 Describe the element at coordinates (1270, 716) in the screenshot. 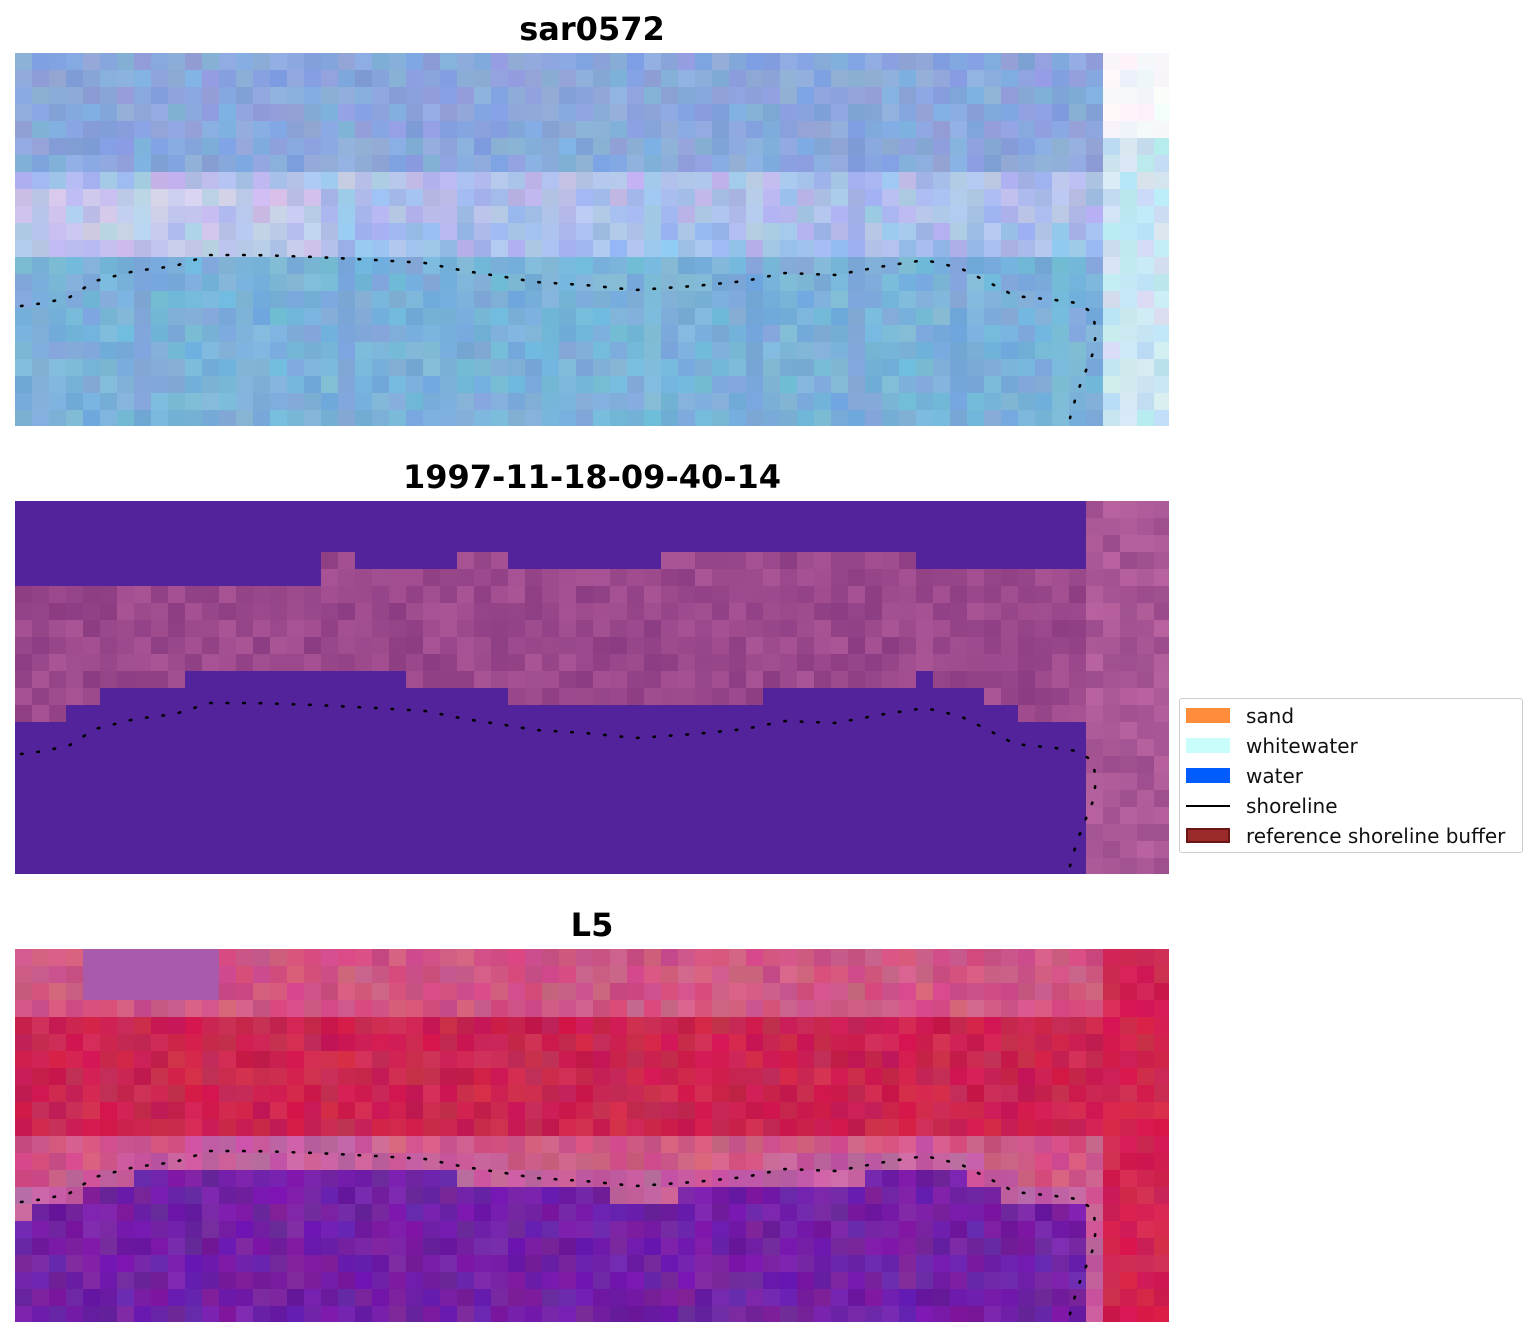

I see `legend-label: sand` at that location.